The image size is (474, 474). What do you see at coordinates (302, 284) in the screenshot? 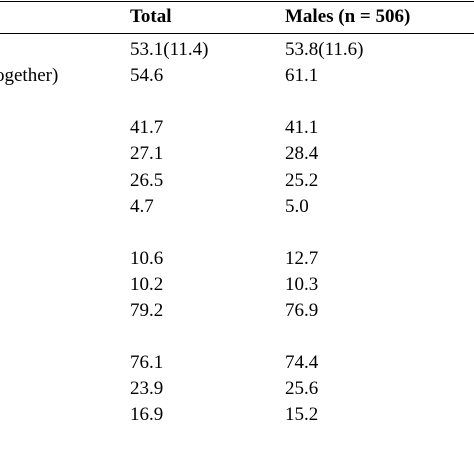
I see `cell-males: 10.3` at bounding box center [302, 284].